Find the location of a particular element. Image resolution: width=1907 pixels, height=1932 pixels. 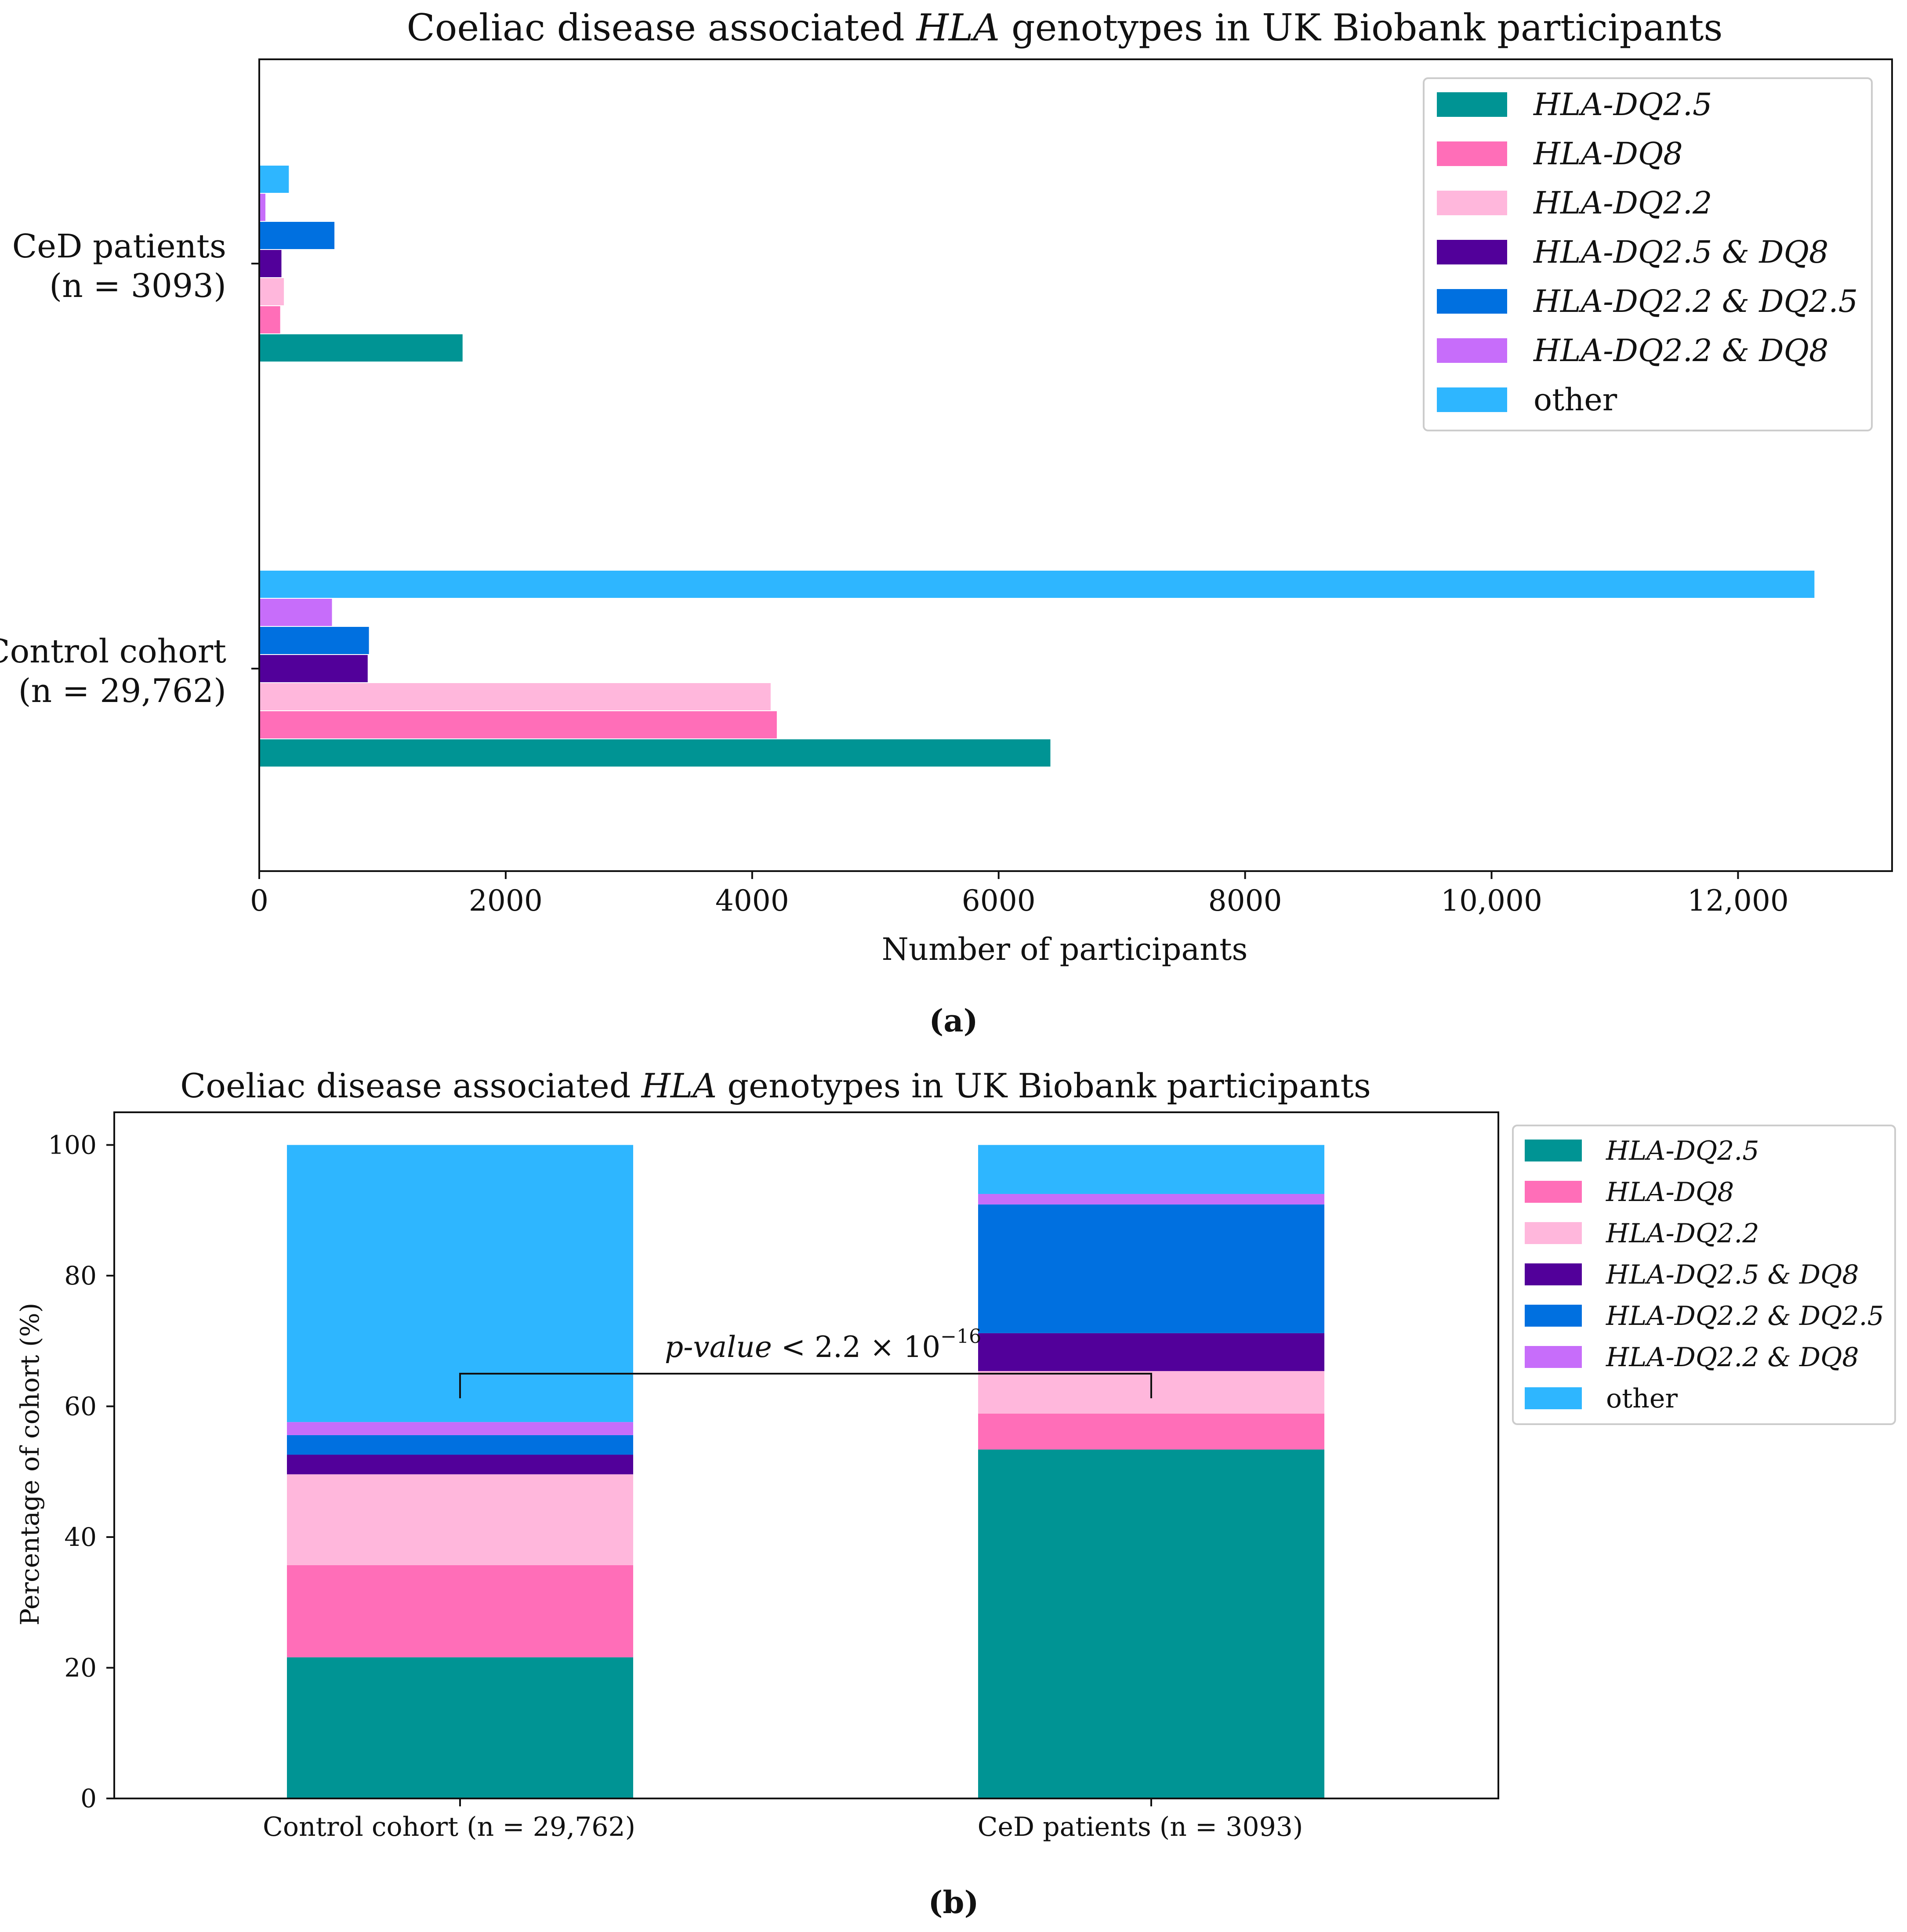

bar-hla-dq2-2-control is located at coordinates (515, 696).